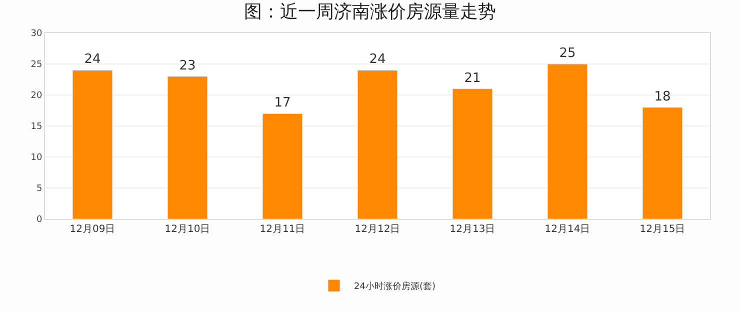  What do you see at coordinates (39, 220) in the screenshot?
I see `y-tick-label: 0` at bounding box center [39, 220].